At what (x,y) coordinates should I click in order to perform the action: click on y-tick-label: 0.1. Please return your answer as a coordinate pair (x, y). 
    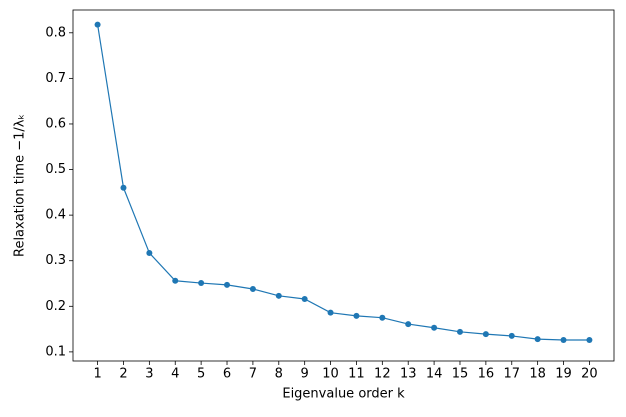
    Looking at the image, I should click on (55, 351).